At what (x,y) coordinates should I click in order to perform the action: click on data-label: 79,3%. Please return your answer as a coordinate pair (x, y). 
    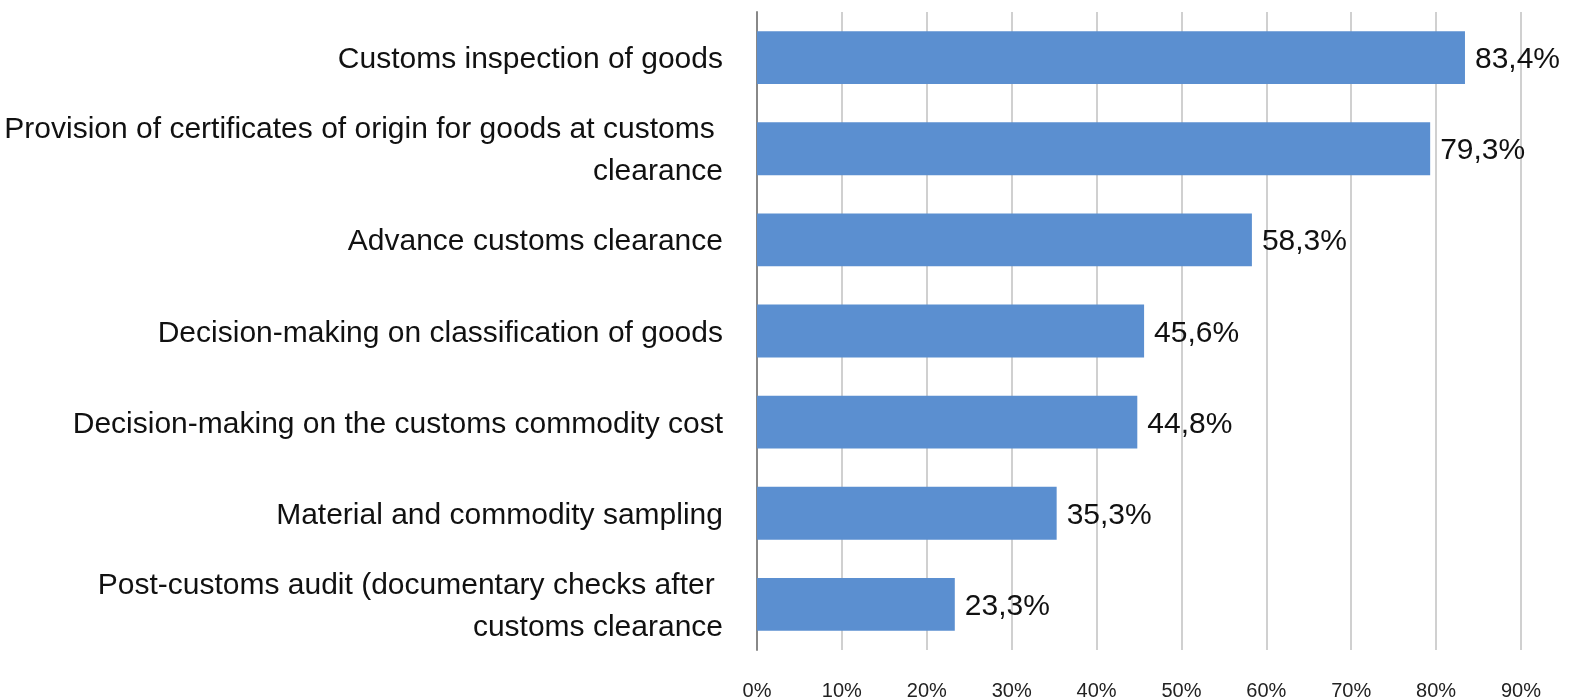
    Looking at the image, I should click on (1483, 149).